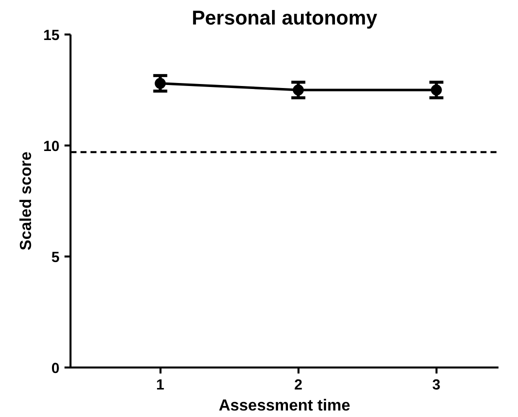  What do you see at coordinates (27, 201) in the screenshot?
I see `y-axis-title: Scaled score` at bounding box center [27, 201].